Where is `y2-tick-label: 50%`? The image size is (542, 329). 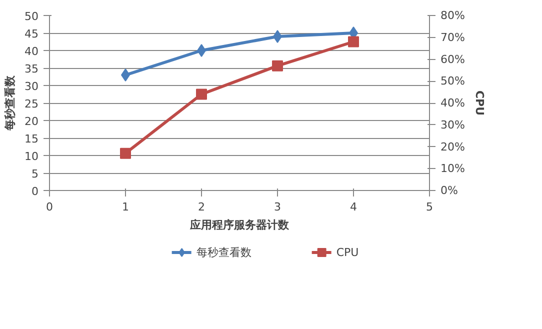
y2-tick-label: 50% is located at coordinates (452, 81).